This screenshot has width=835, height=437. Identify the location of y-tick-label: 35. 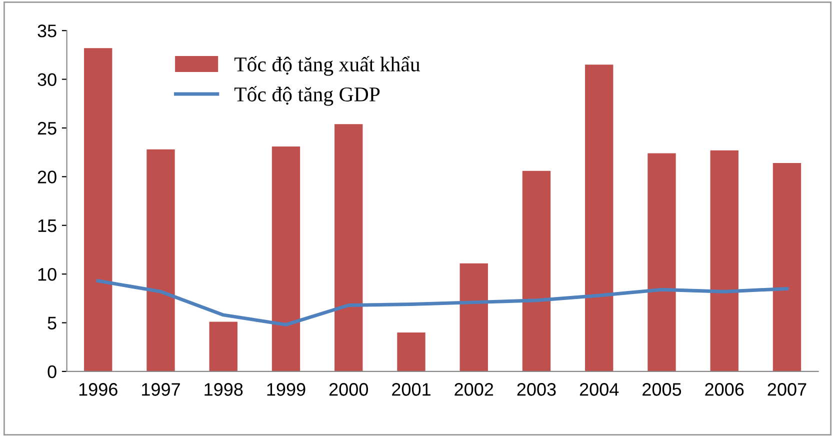
(47, 31).